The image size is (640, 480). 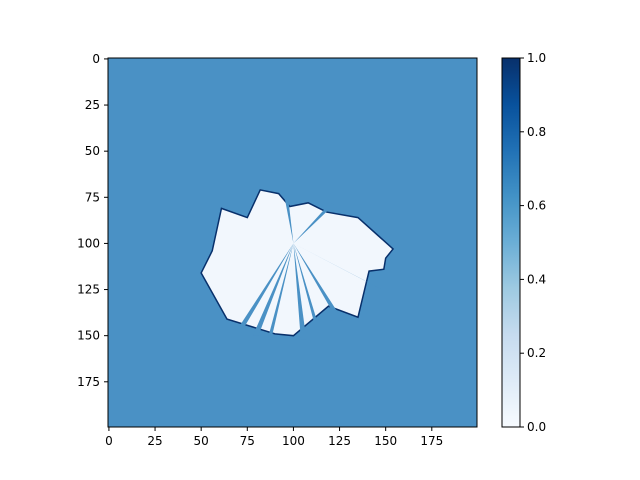 What do you see at coordinates (201, 441) in the screenshot?
I see `x-tick-label: 50` at bounding box center [201, 441].